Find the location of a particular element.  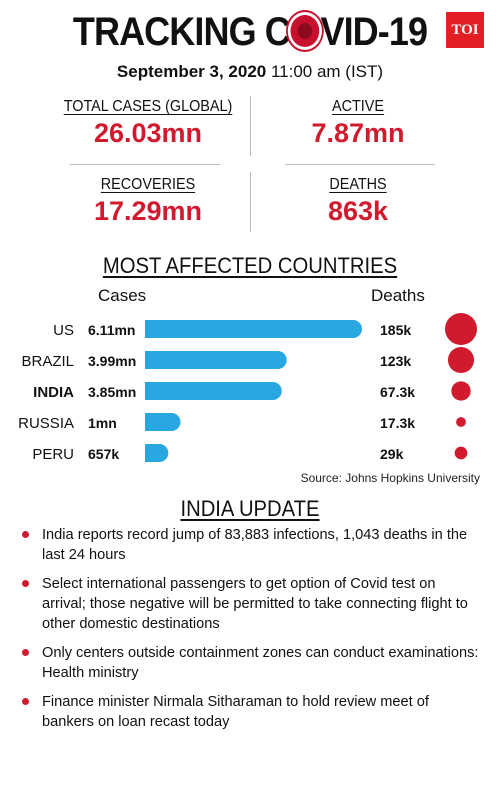

infographic-title: TRACKING C VID-19 is located at coordinates (250, 32).